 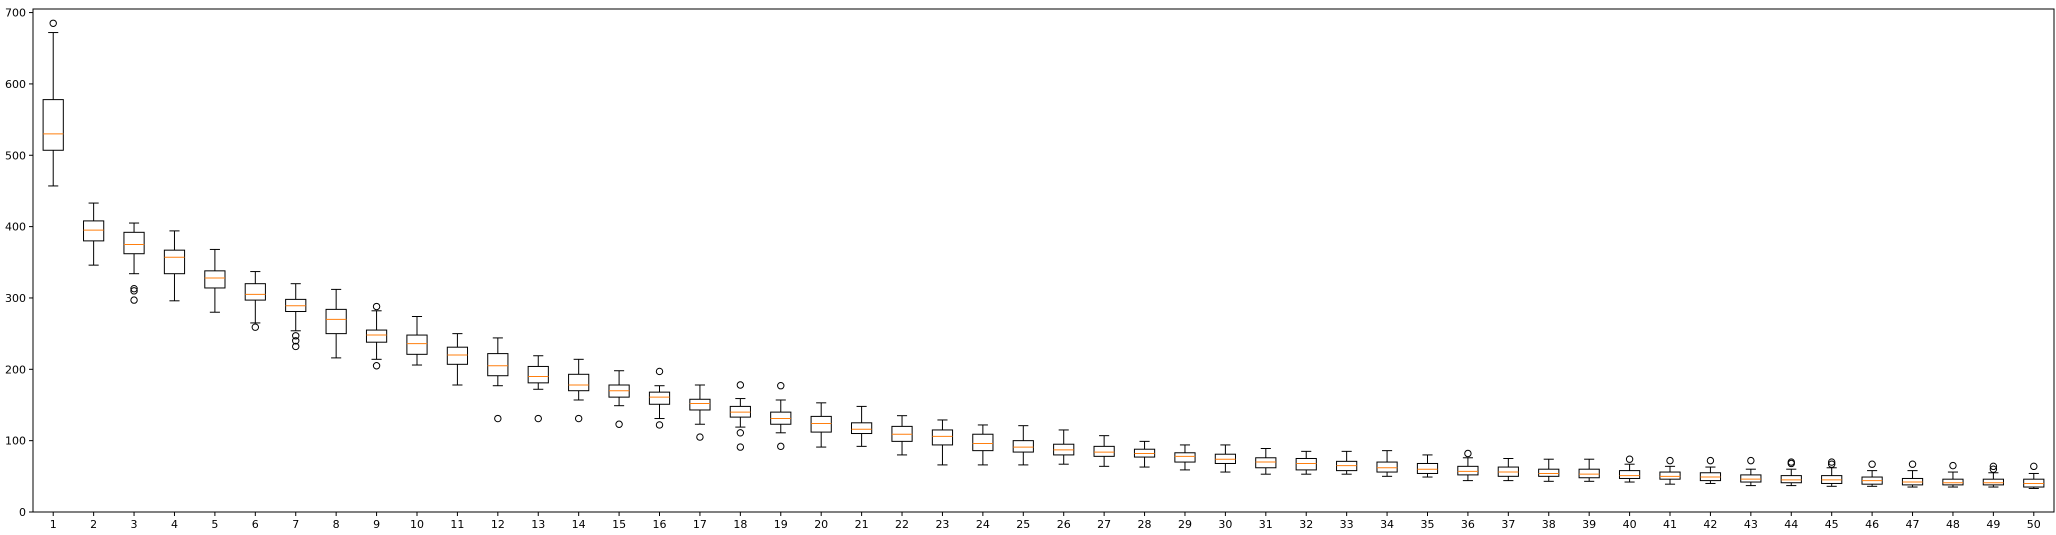 What do you see at coordinates (862, 524) in the screenshot?
I see `x-tick-label: 21` at bounding box center [862, 524].